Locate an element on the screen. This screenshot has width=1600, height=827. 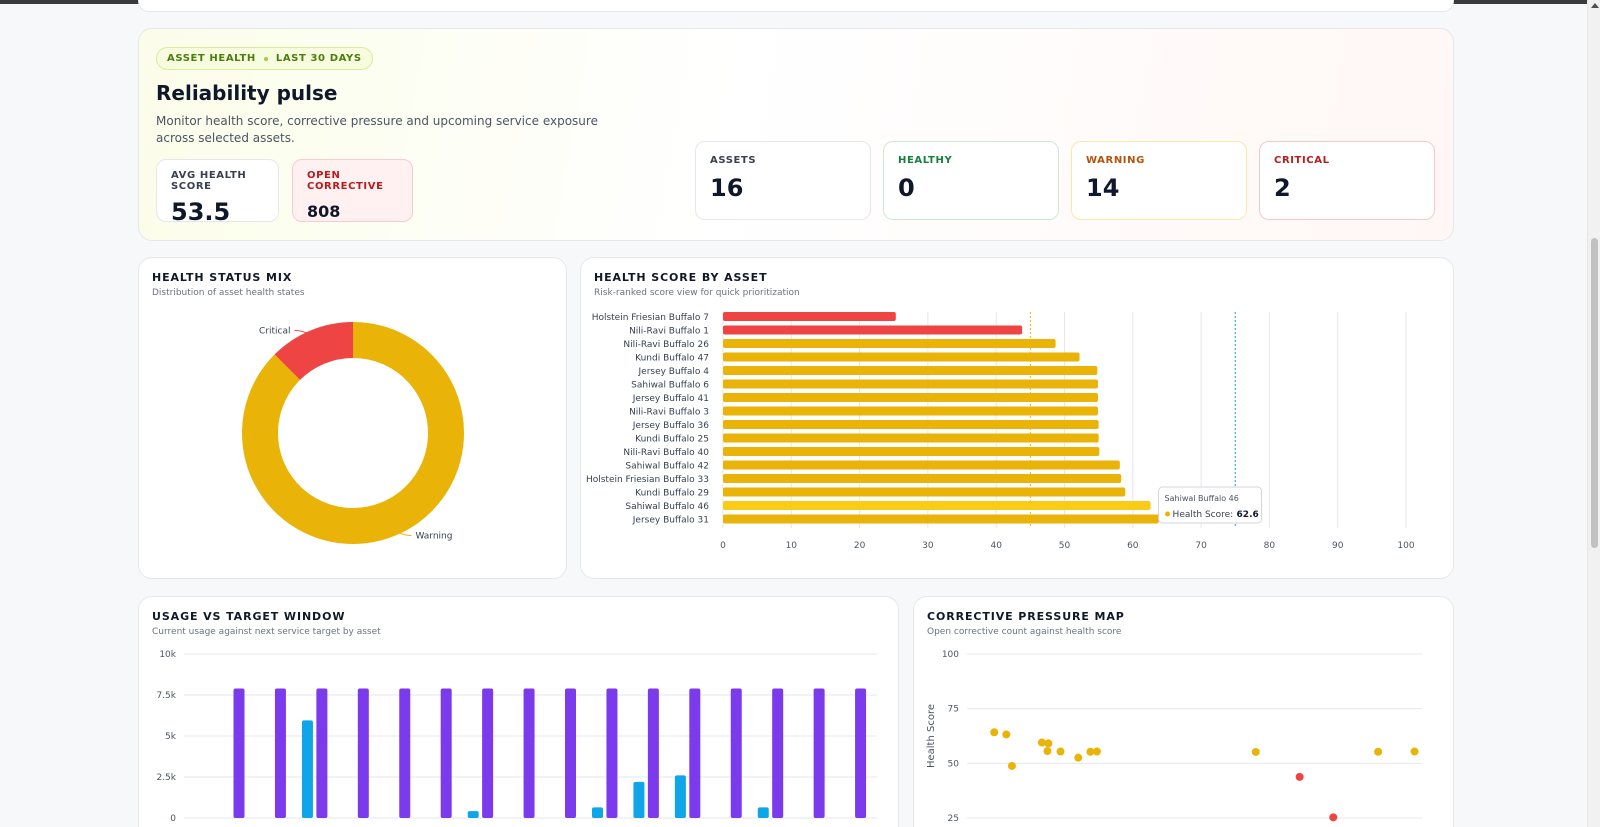
mix-subtitle: Distribution of asset health states is located at coordinates (228, 293).